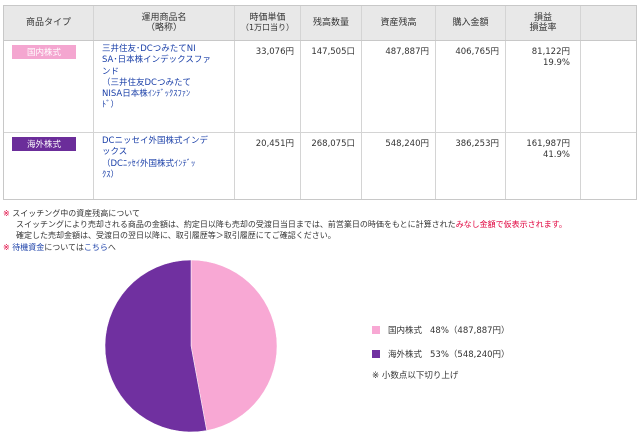 The width and height of the screenshot is (640, 439). Describe the element at coordinates (477, 52) in the screenshot. I see `purchase-value: 406,765円` at that location.